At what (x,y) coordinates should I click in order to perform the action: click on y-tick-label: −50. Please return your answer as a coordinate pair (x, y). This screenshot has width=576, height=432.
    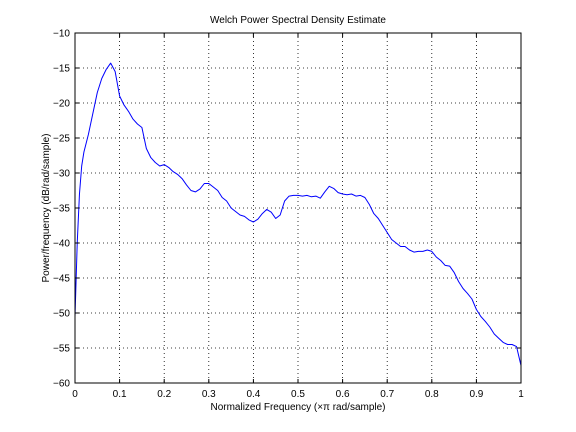
    Looking at the image, I should click on (61, 314).